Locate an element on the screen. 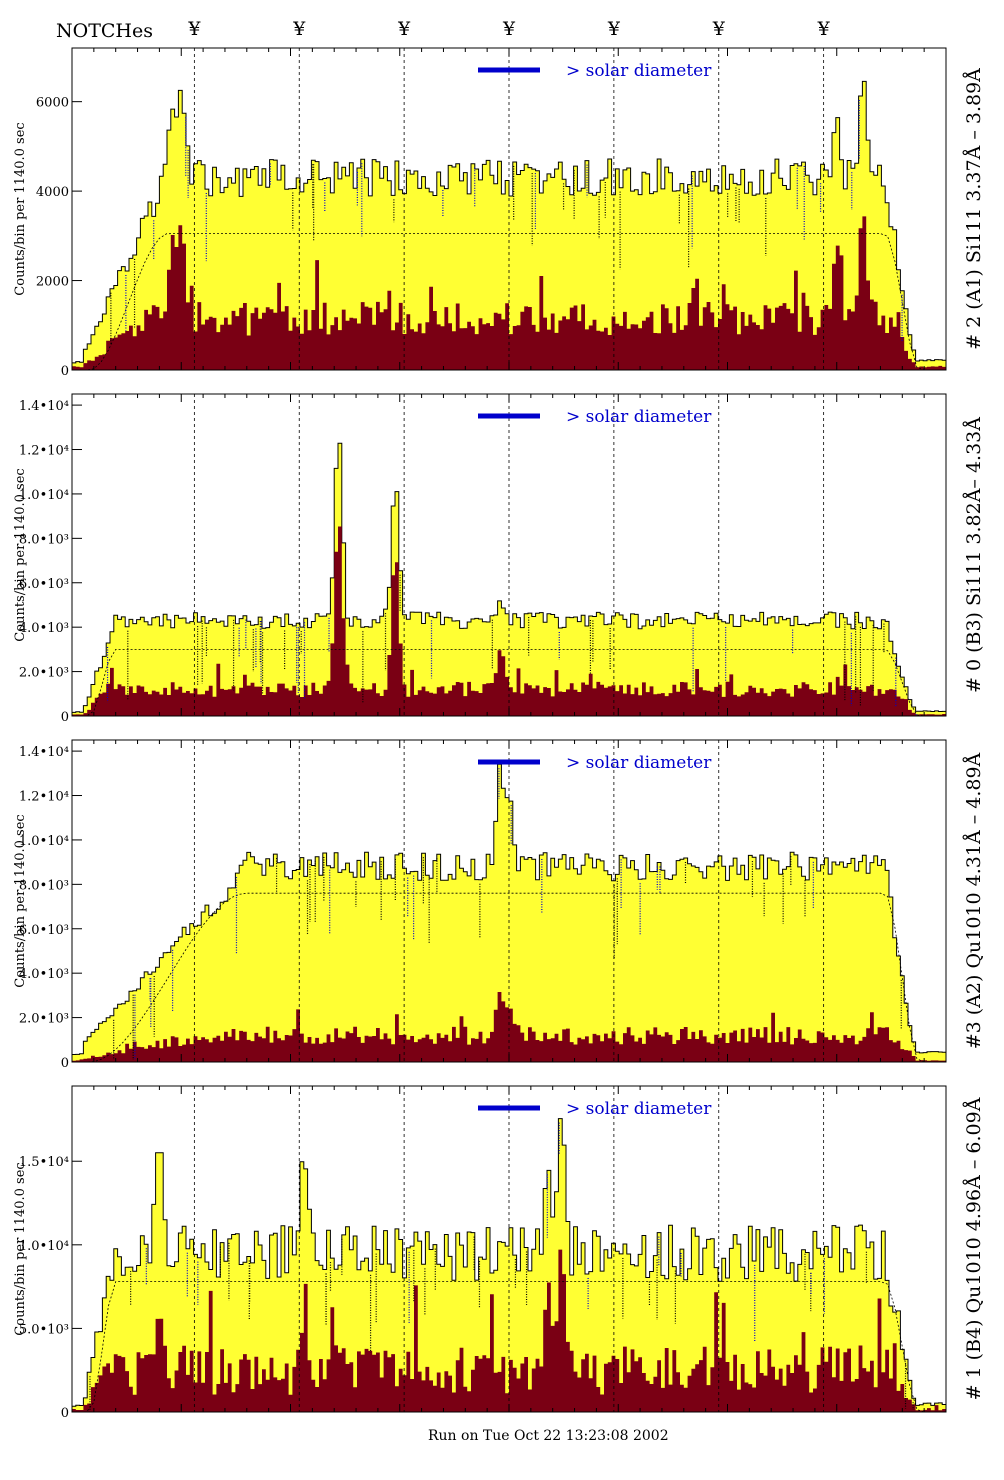 Image resolution: width=1004 pixels, height=1480 pixels. y-tick-label: 2000 is located at coordinates (52, 282).